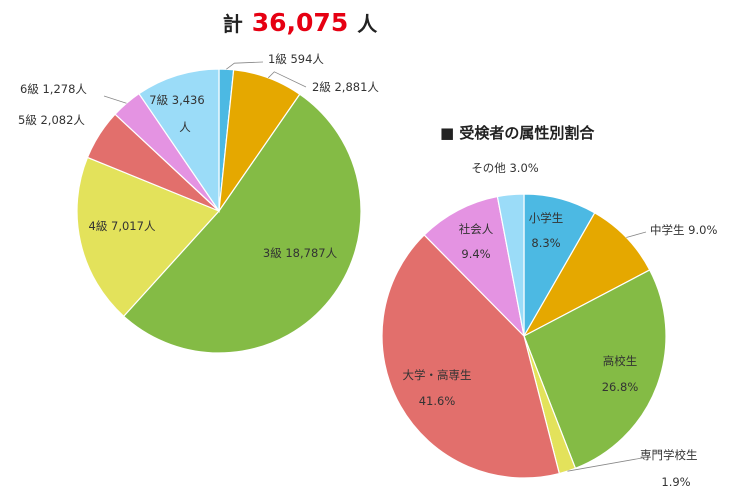 The width and height of the screenshot is (746, 504). What do you see at coordinates (367, 24) in the screenshot?
I see `total-suffix: 人` at bounding box center [367, 24].